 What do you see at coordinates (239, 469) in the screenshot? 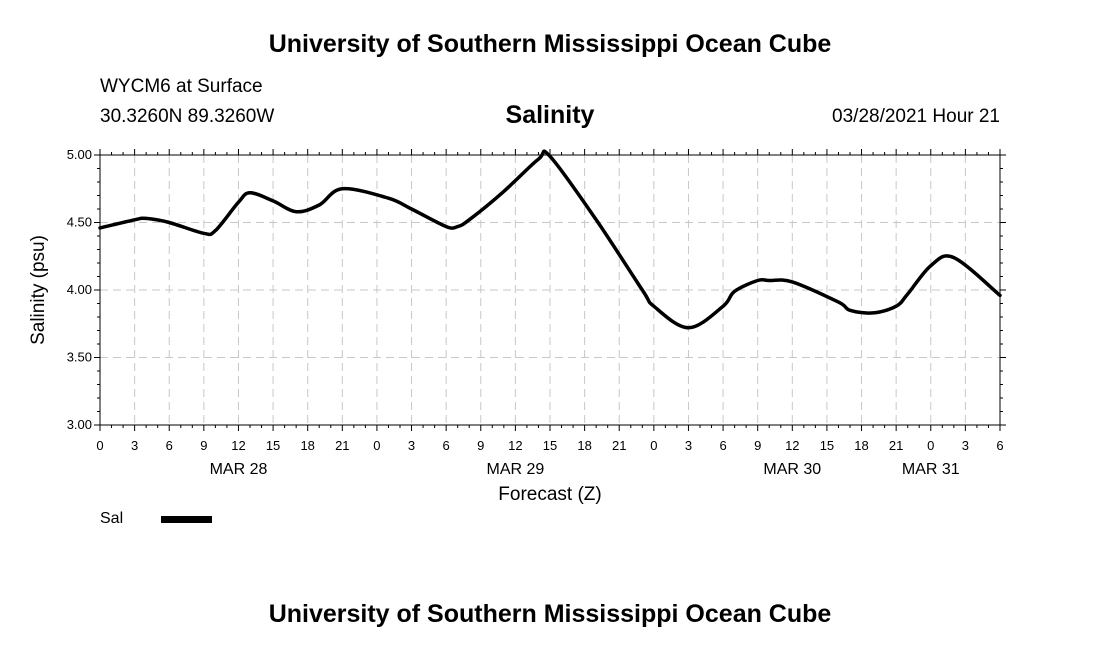
I see `date-label: MAR 28` at bounding box center [239, 469].